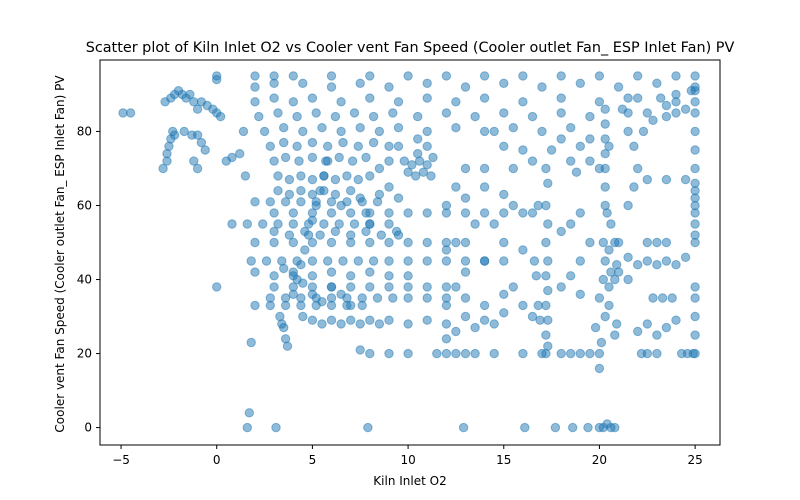 This screenshot has width=800, height=500. Describe the element at coordinates (121, 460) in the screenshot. I see `x-tick-label: −5` at that location.